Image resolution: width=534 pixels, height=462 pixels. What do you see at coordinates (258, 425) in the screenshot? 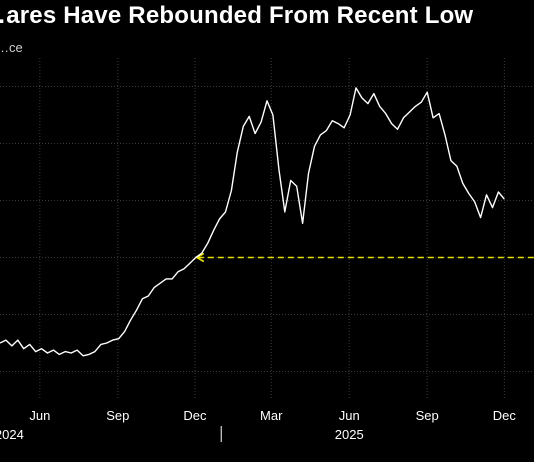
I see `x-axis: Jun Sep Dec Mar Jun Sep Dec 2024 2025` at bounding box center [258, 425].